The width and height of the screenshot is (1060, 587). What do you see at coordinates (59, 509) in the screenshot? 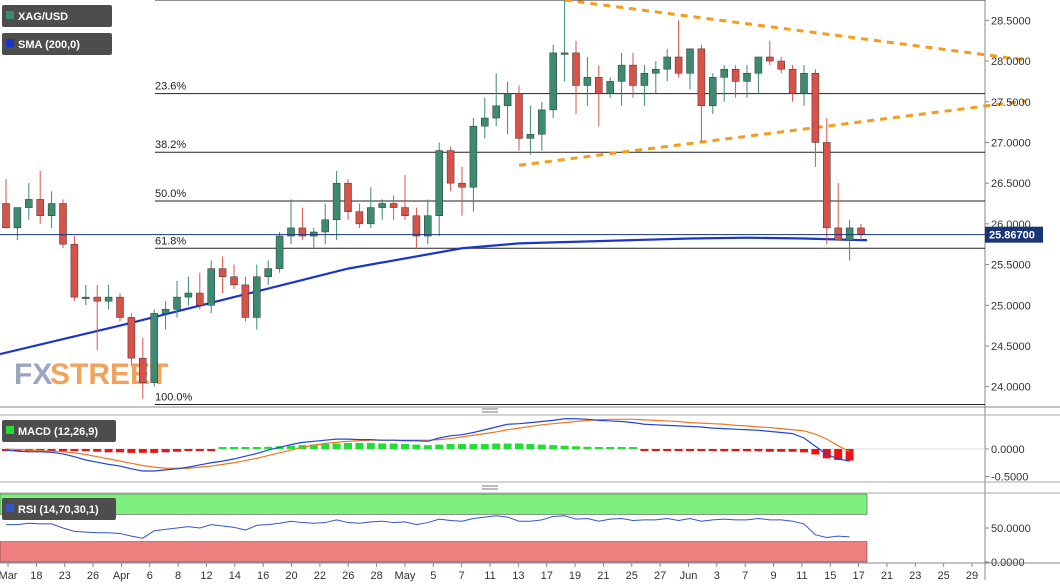
I see `rsi-pill: RSI (14,70,30,1)` at bounding box center [59, 509].